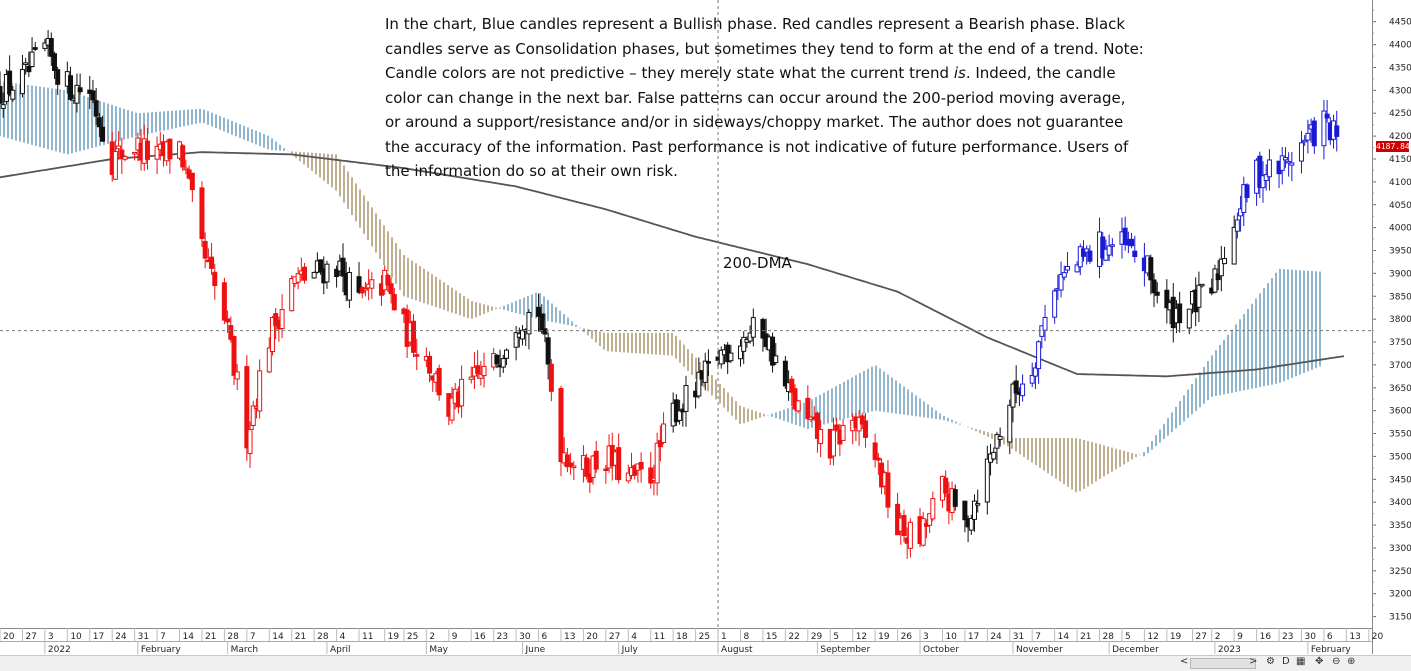  What do you see at coordinates (1400, 320) in the screenshot?
I see `y-tick-label: 3800` at bounding box center [1400, 320].